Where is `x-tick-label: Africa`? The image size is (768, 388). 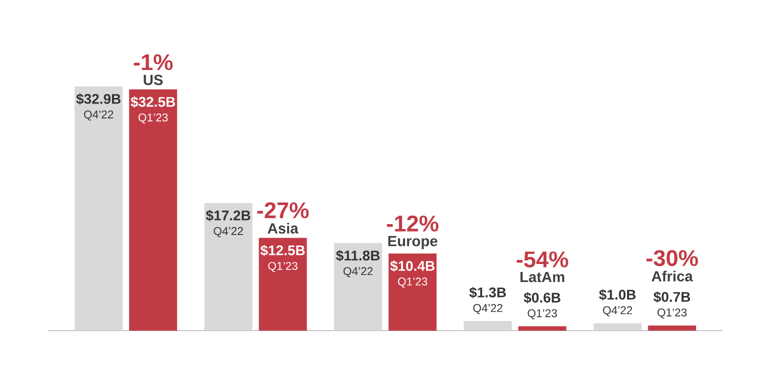
x-tick-label: Africa is located at coordinates (672, 276).